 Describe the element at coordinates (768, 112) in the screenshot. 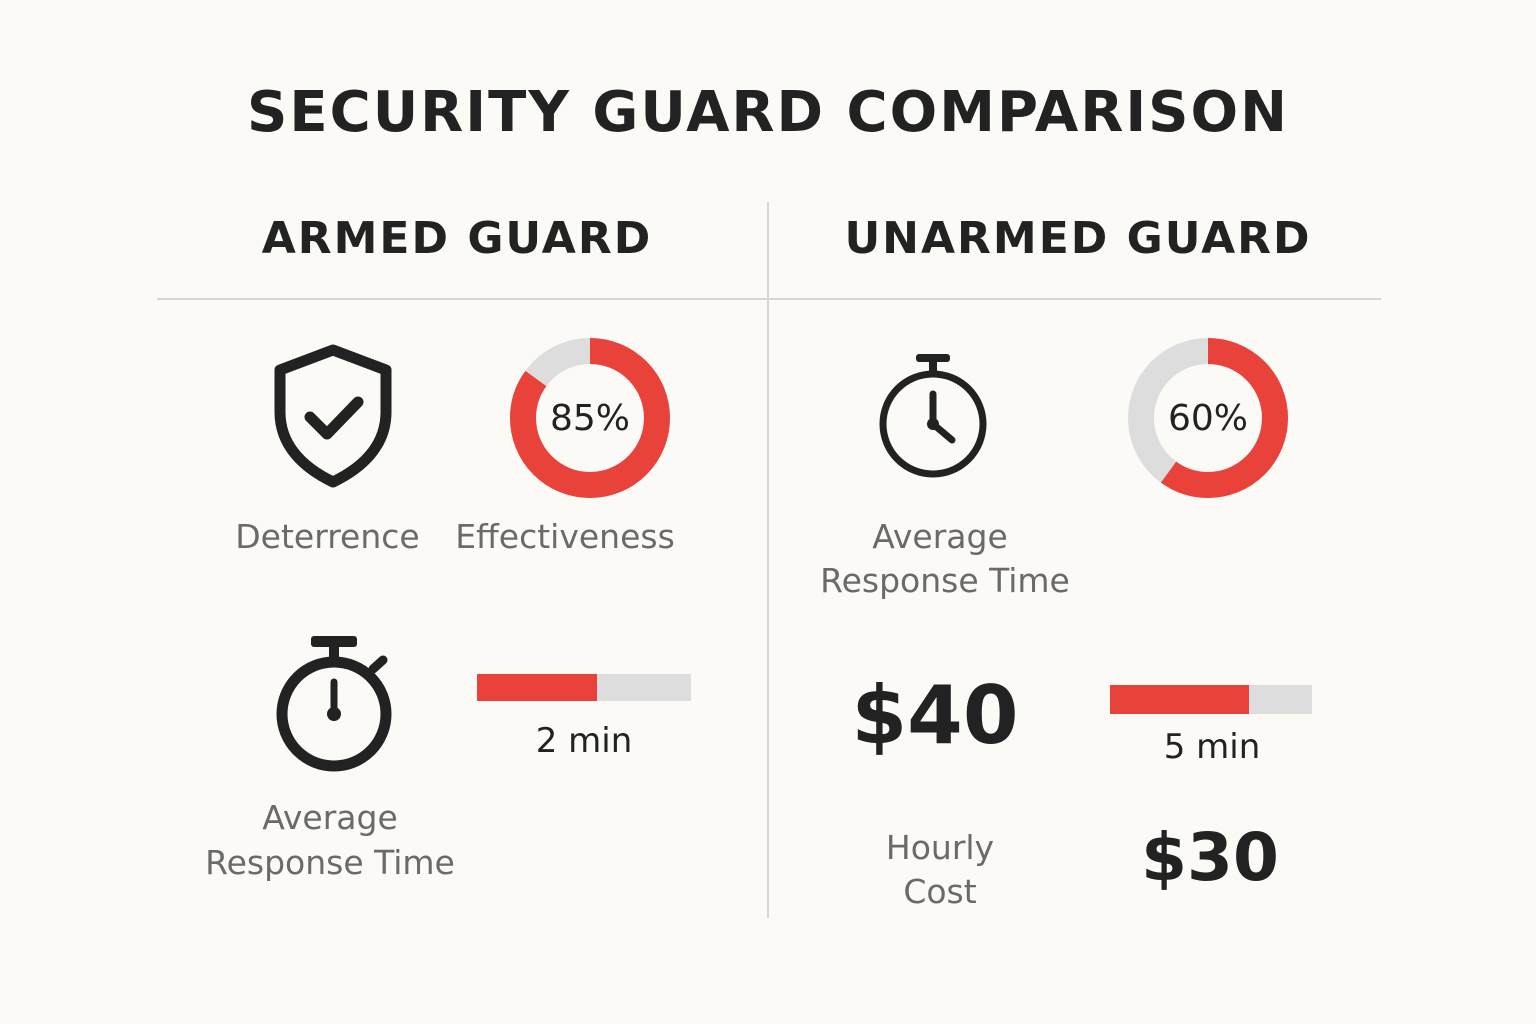

I see `page-title: SECURITY GUARD COMPARISON` at that location.